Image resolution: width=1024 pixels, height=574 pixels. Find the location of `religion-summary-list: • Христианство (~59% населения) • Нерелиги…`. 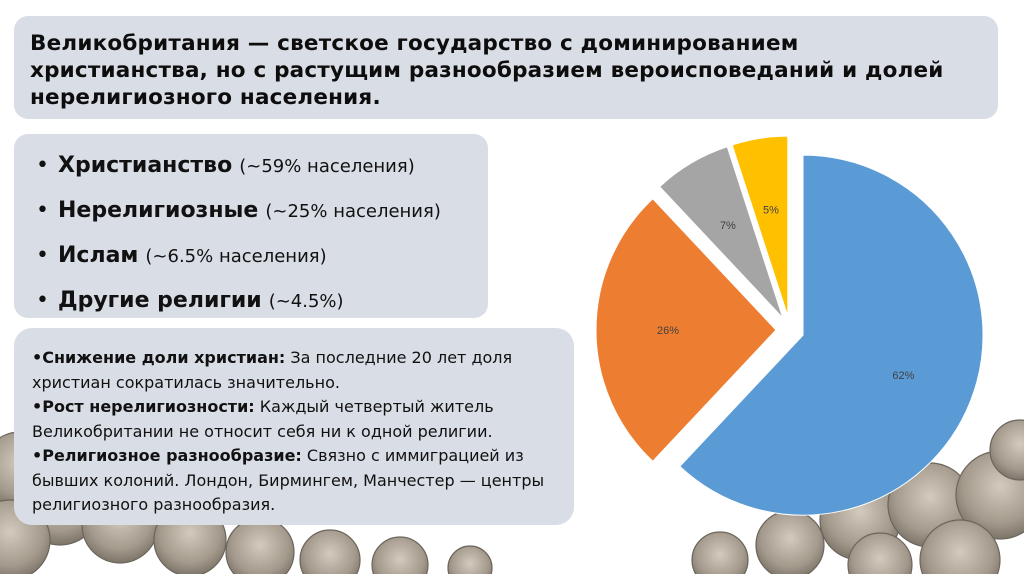

religion-summary-list: • Христианство (~59% населения) • Нерелиги… is located at coordinates (262, 234).